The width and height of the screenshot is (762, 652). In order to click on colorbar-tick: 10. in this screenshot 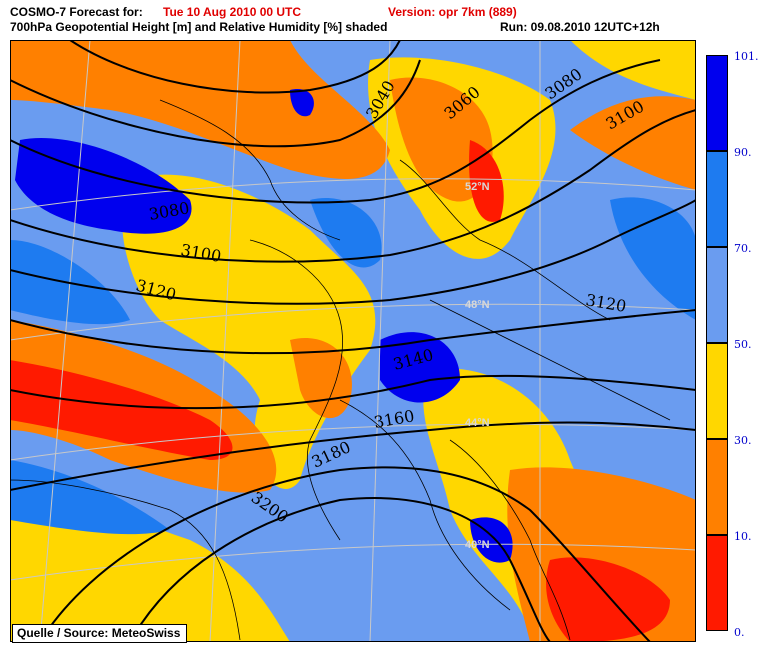, I will do `click(743, 536)`.